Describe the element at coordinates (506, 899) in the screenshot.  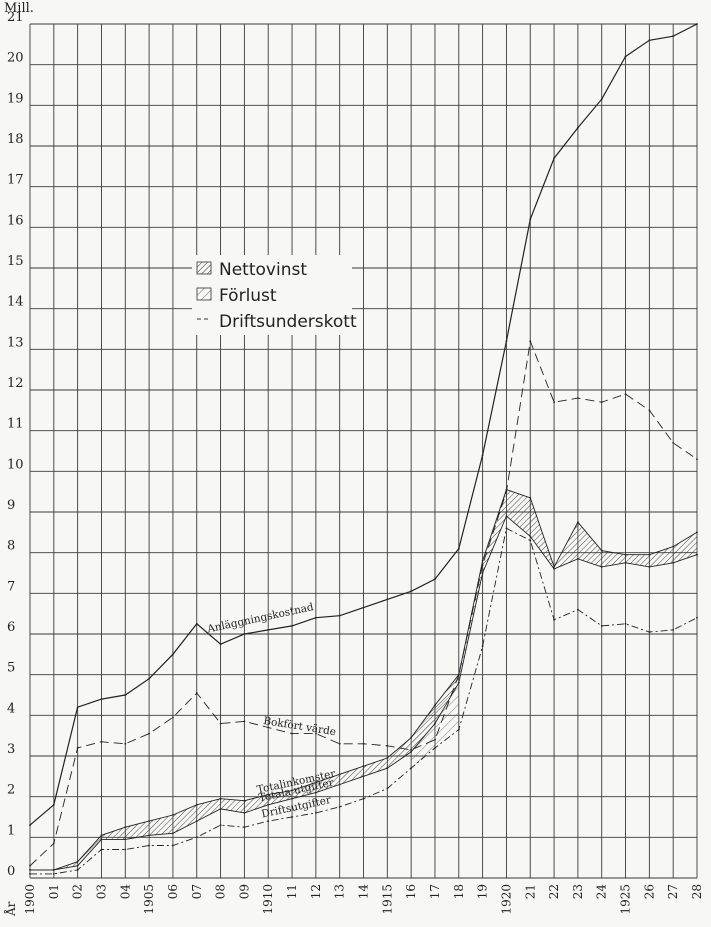
I see `x-tick-label: 1920` at that location.